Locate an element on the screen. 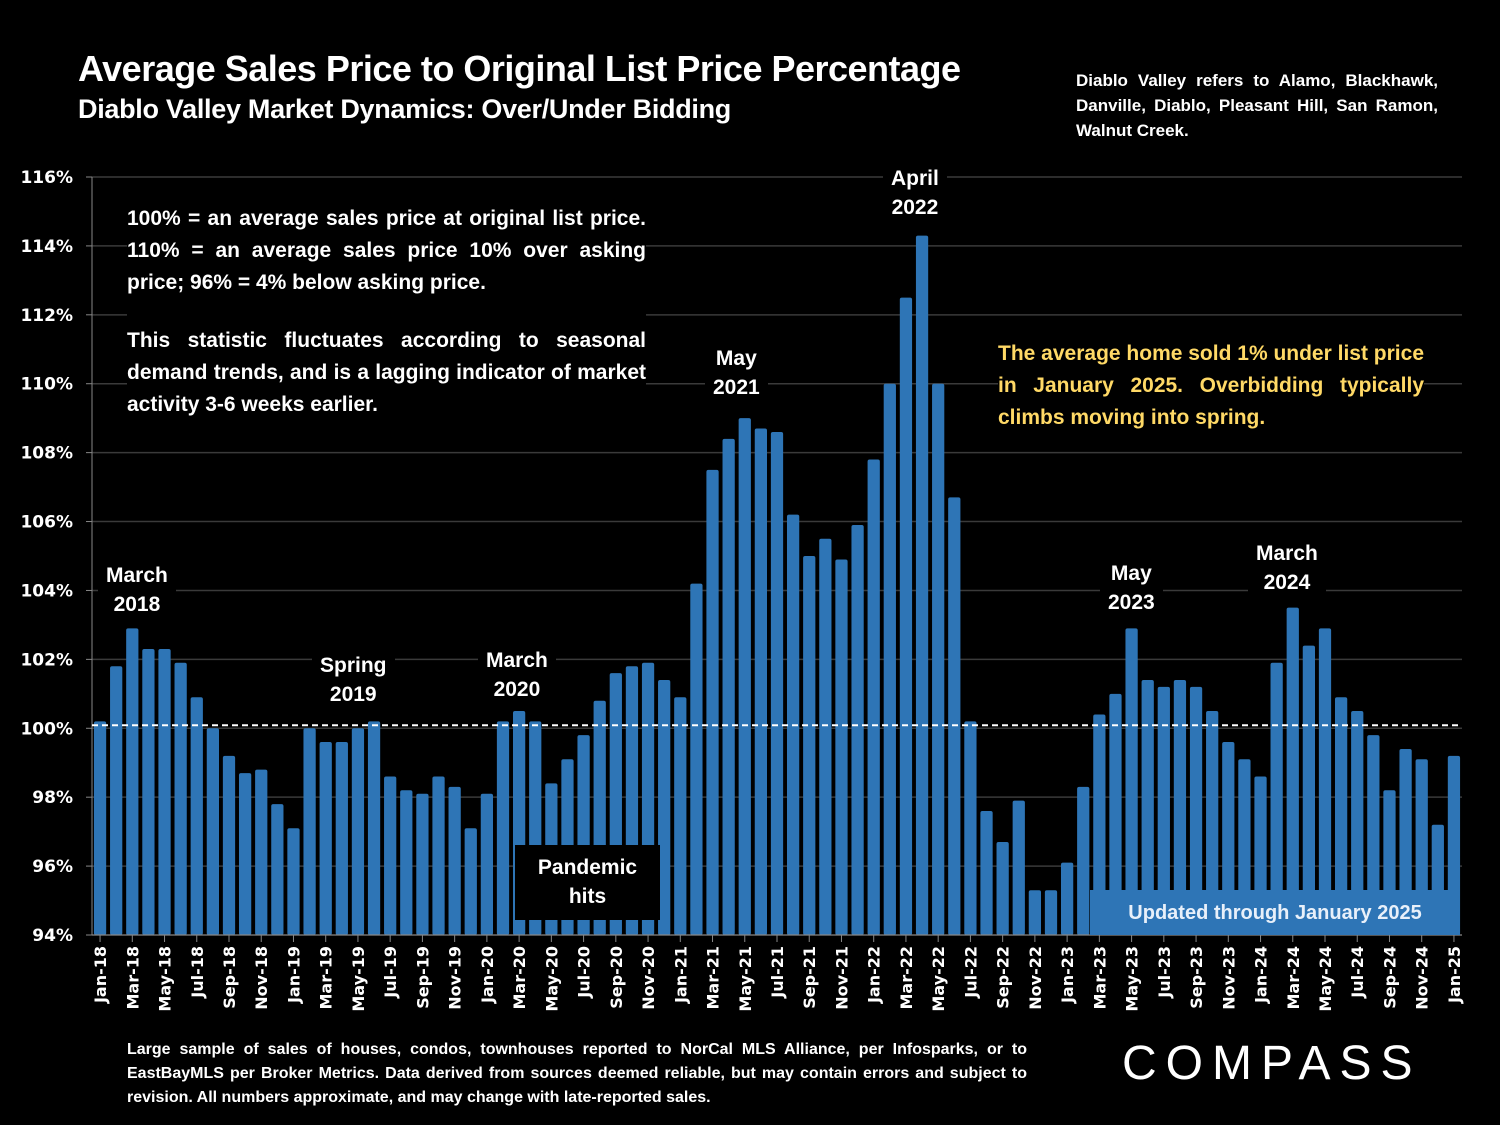 The width and height of the screenshot is (1500, 1125). annotation-line: 2022 is located at coordinates (915, 207).